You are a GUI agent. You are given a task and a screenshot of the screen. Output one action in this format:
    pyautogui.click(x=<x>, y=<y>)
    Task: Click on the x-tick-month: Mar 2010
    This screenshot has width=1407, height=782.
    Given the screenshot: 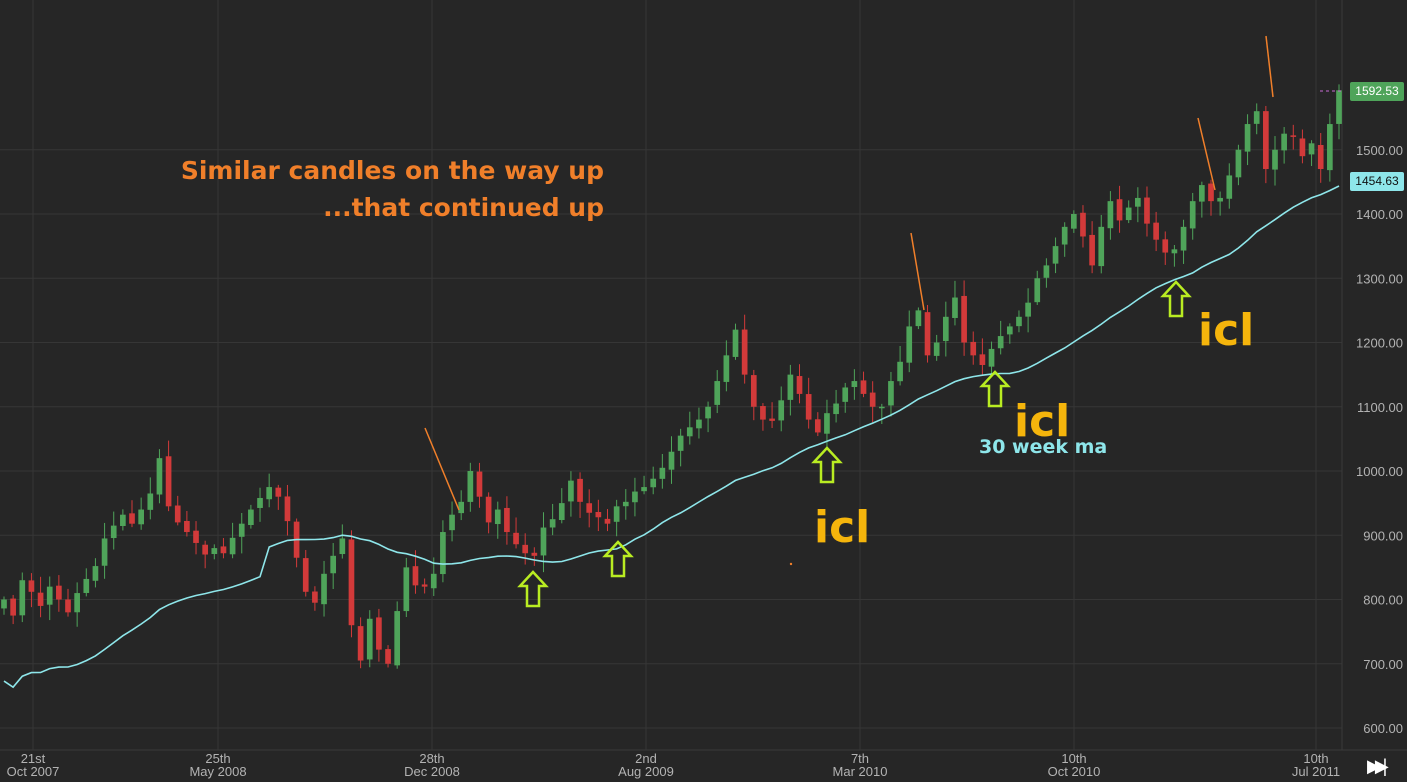 What is the action you would take?
    pyautogui.click(x=860, y=771)
    